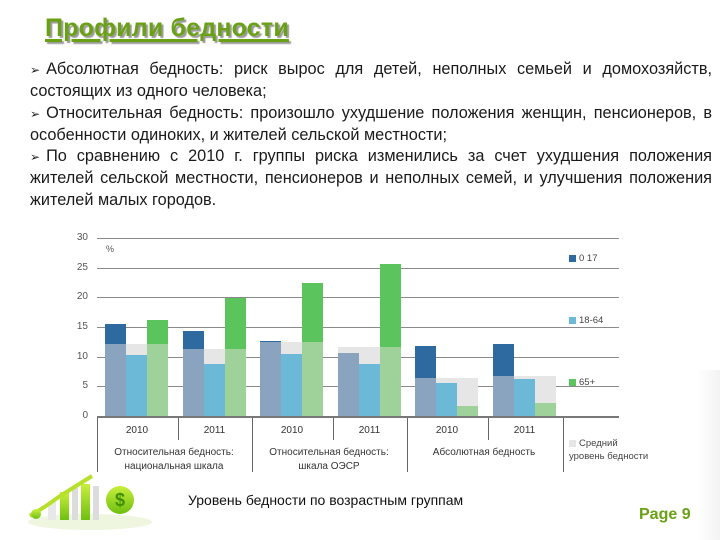 The height and width of the screenshot is (540, 720). I want to click on legend-item: 18-64, so click(609, 320).